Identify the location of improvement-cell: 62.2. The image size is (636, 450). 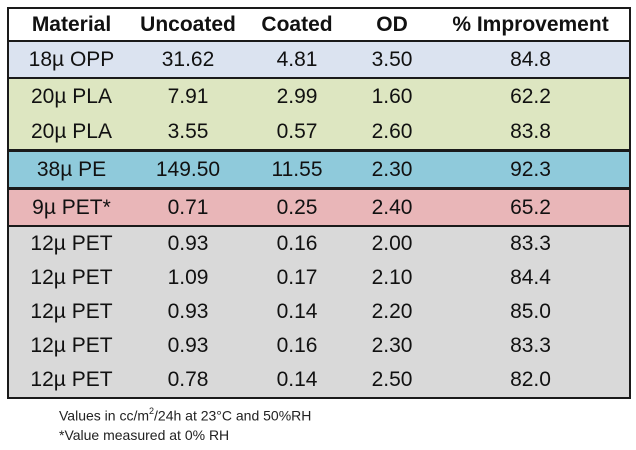
(530, 96).